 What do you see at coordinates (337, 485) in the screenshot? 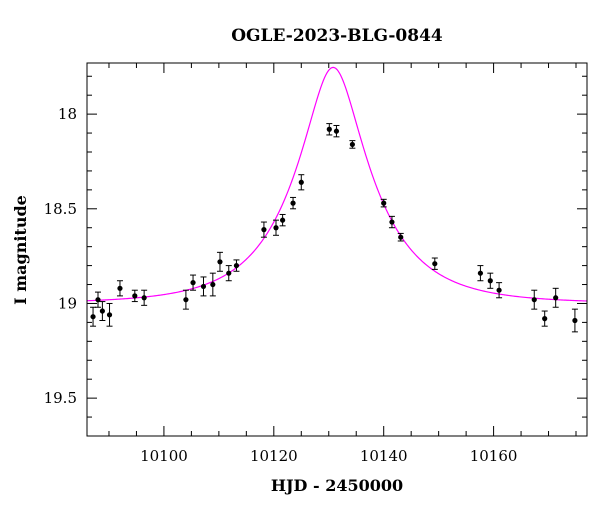
I see `x-axis-label: HJD - 2450000` at bounding box center [337, 485].